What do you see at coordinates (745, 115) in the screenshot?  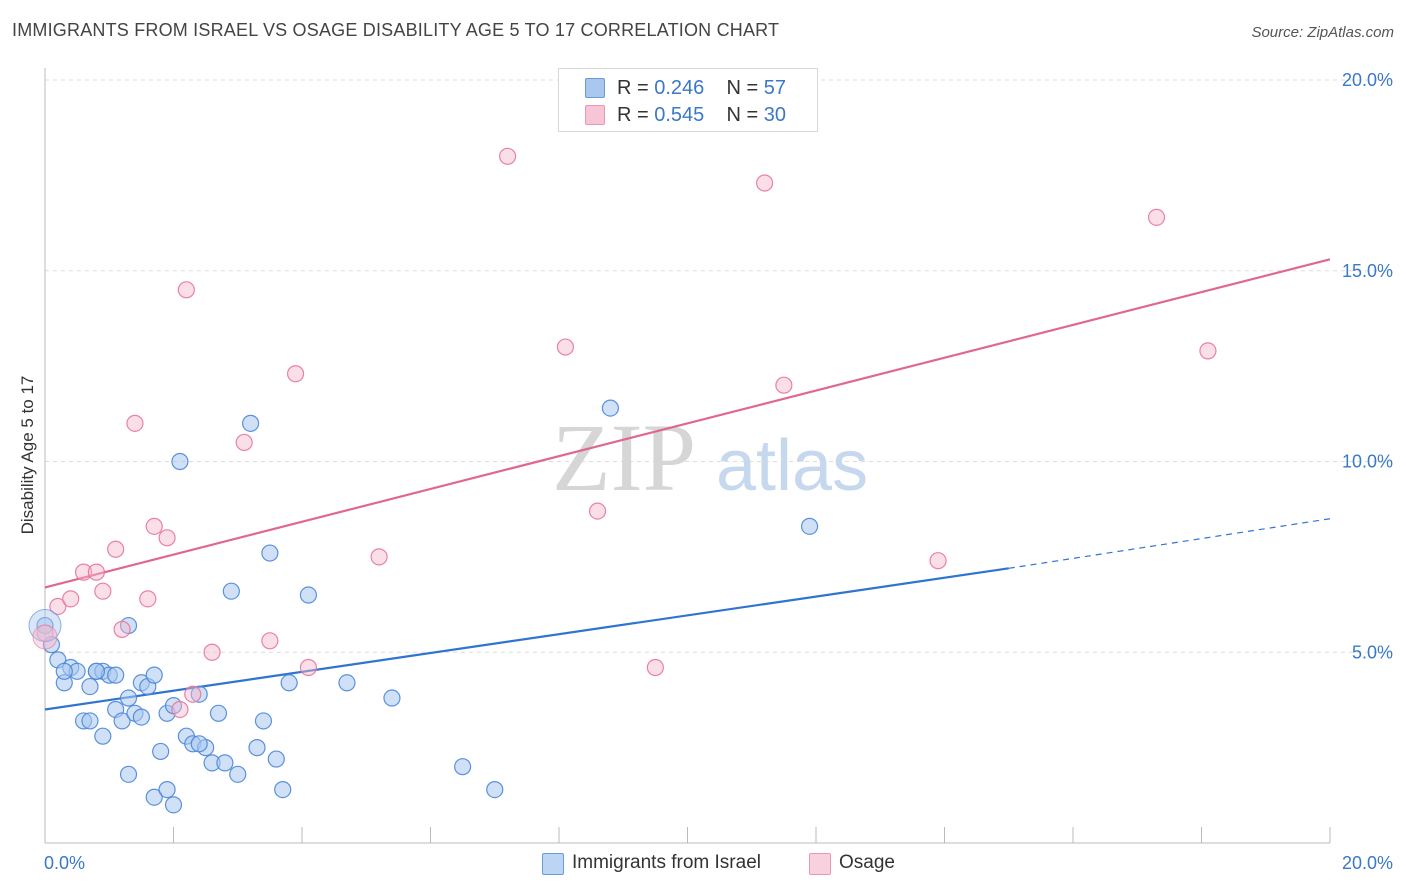 I see `n-label: N =` at bounding box center [745, 115].